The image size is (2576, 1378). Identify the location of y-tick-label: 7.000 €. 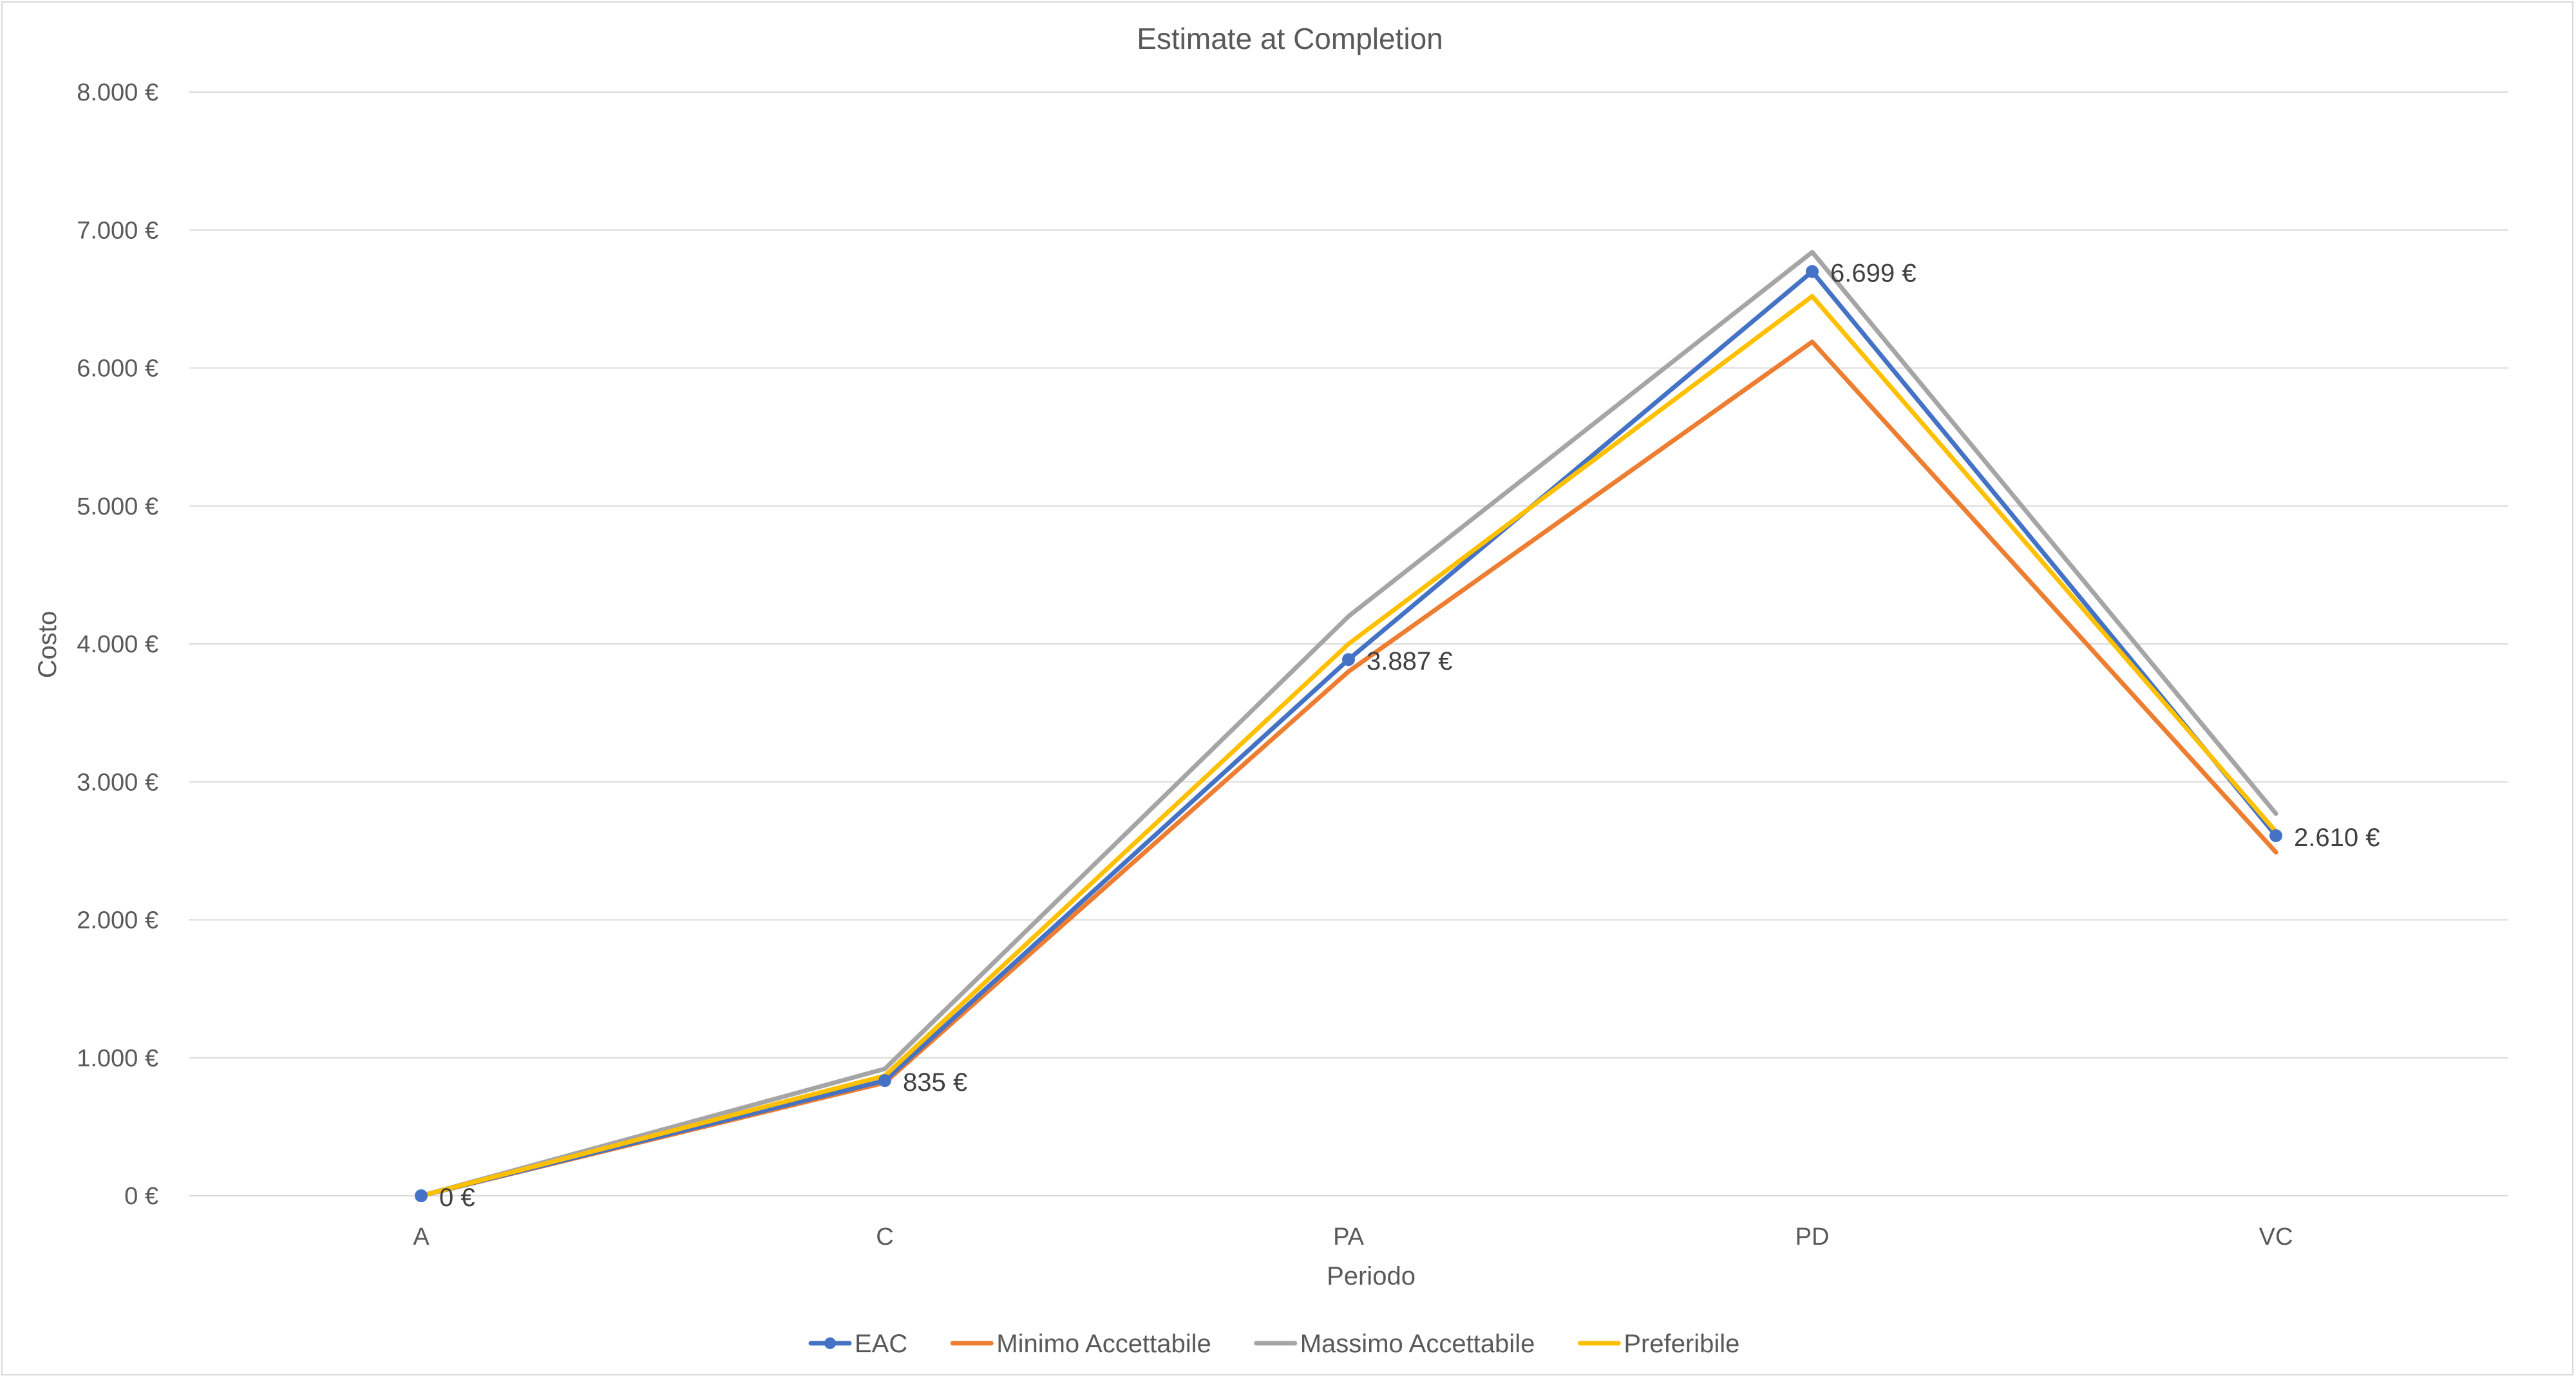
(117, 230).